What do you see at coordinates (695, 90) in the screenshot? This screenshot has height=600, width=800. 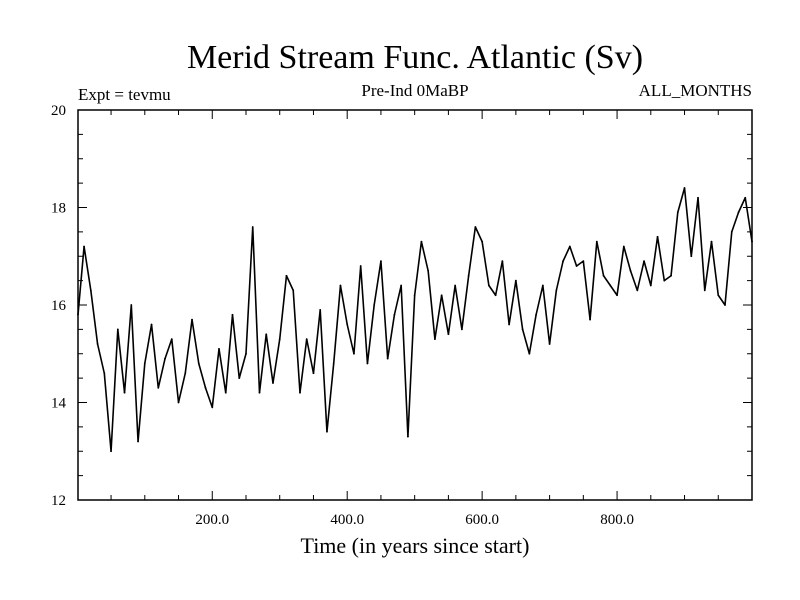 I see `subtitle-right: ALL_MONTHS` at bounding box center [695, 90].